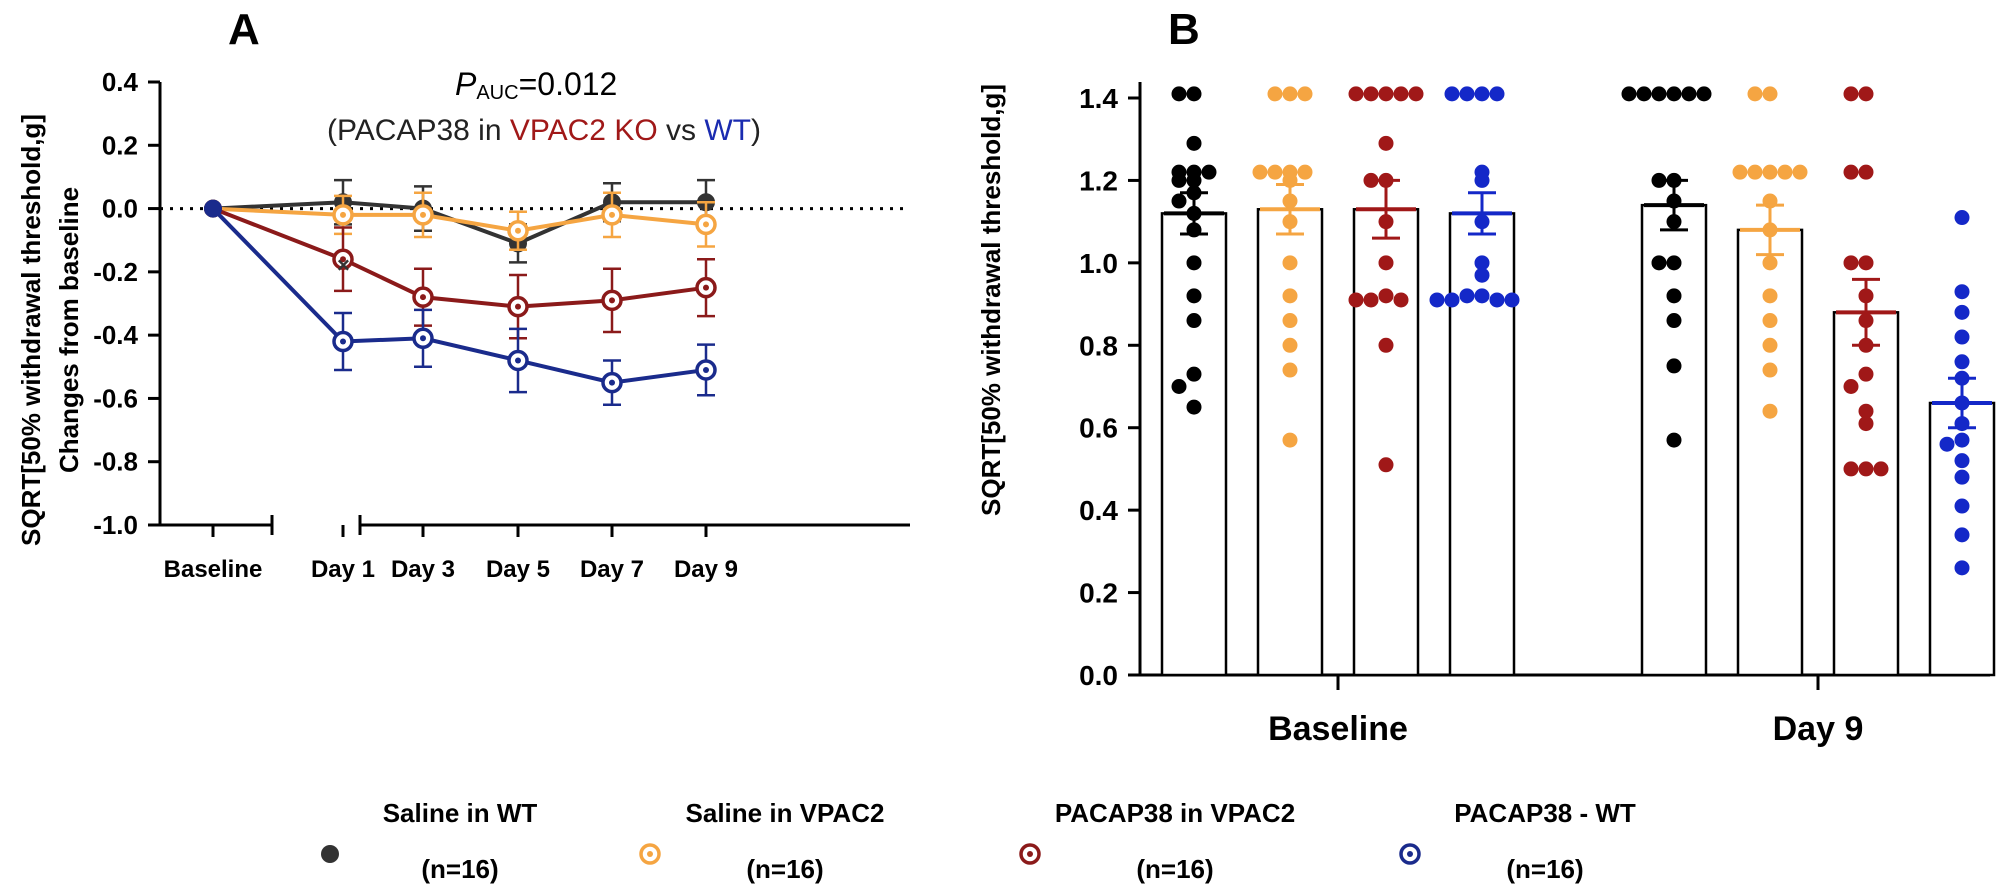 The image size is (2008, 896). I want to click on legend-label: PACAP38 in VPAC2, so click(1175, 813).